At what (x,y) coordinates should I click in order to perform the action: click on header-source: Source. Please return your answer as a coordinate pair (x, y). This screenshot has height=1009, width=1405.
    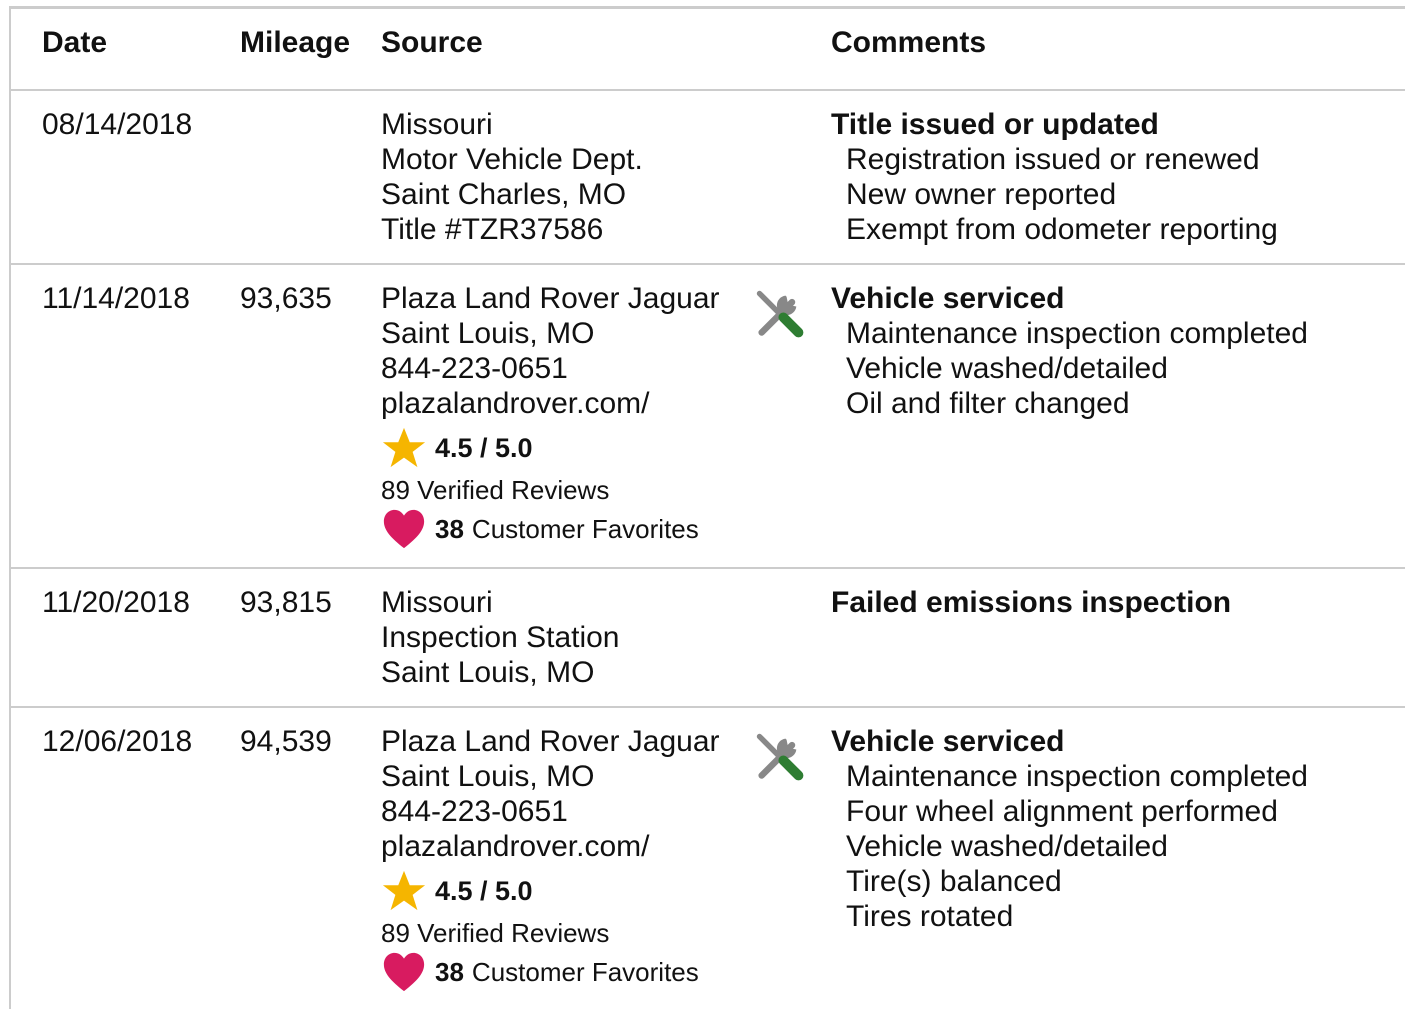
    Looking at the image, I should click on (432, 42).